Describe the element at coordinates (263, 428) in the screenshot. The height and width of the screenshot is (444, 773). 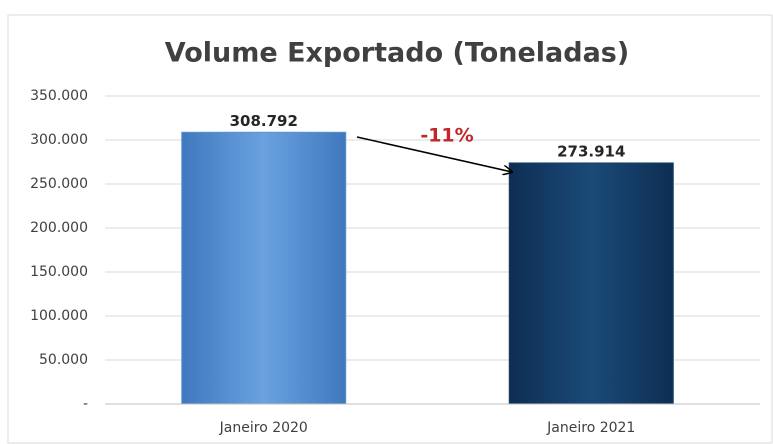
I see `x-tick-label: Janeiro 2020` at that location.